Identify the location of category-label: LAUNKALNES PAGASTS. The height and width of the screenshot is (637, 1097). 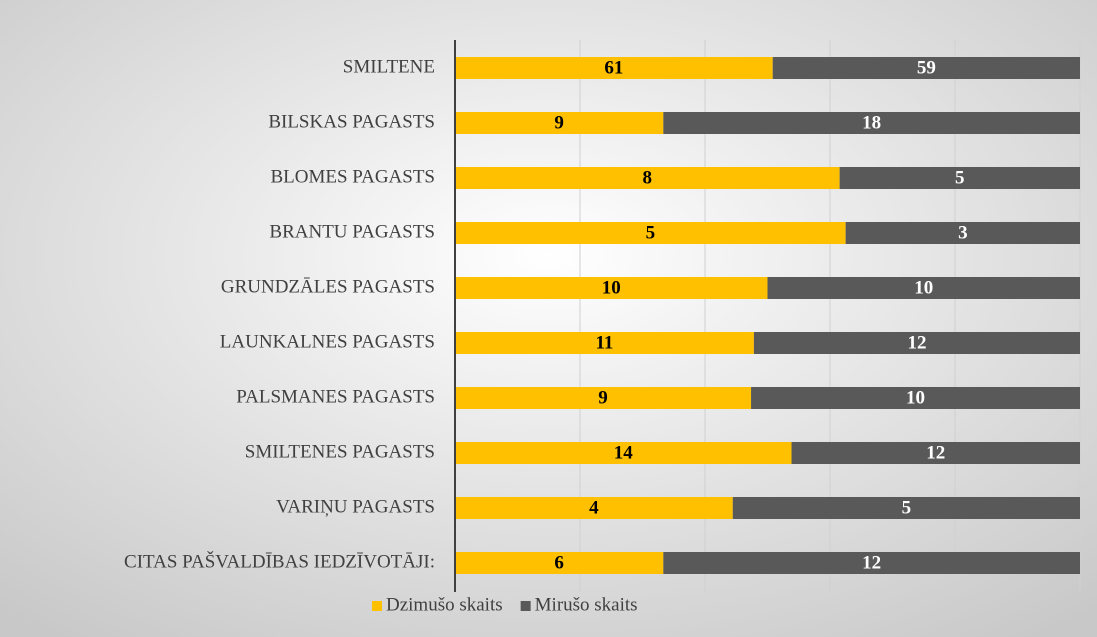
(327, 341).